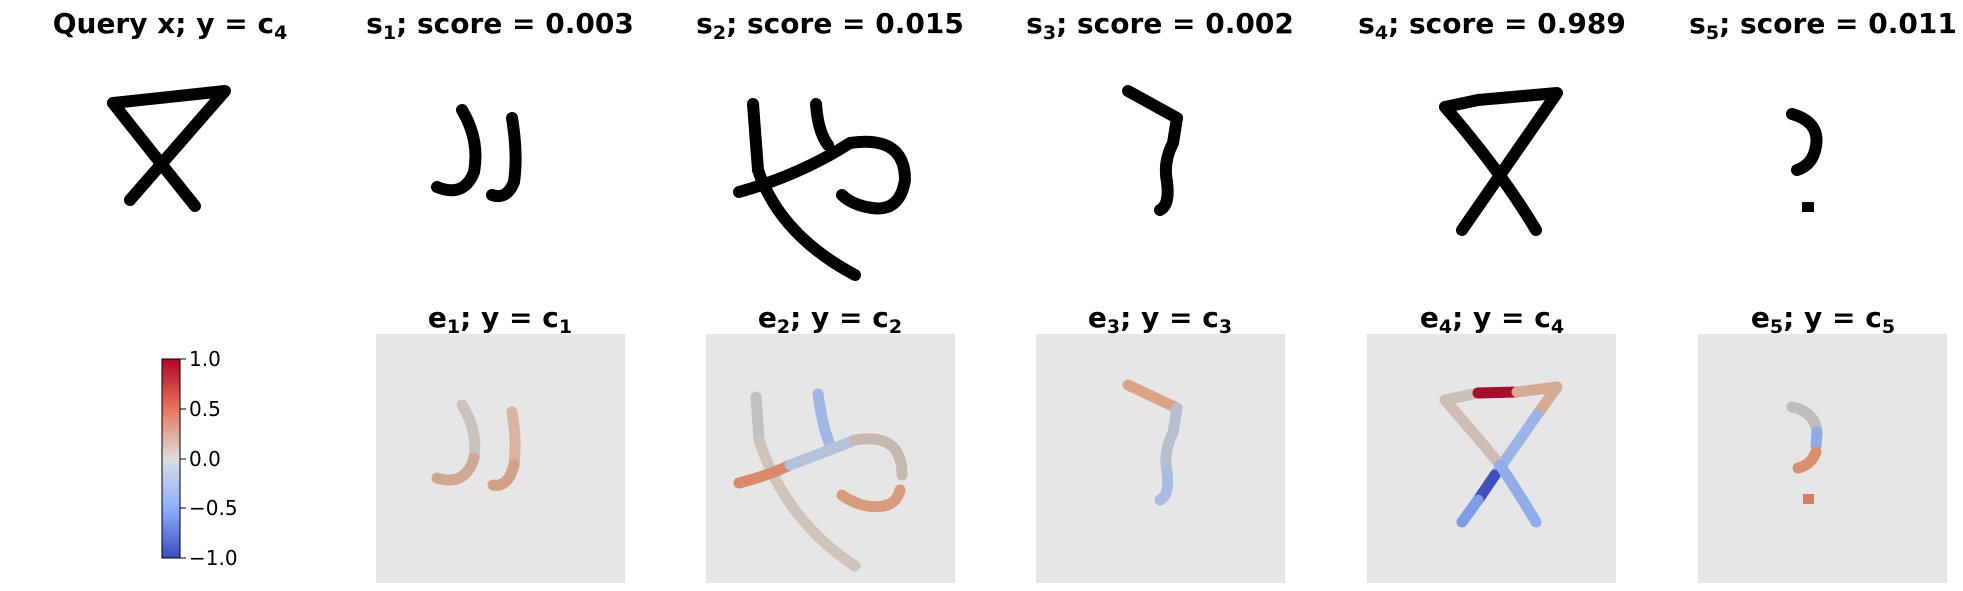 The width and height of the screenshot is (1963, 591). I want to click on query-title: Query x; y = c4, so click(170, 25).